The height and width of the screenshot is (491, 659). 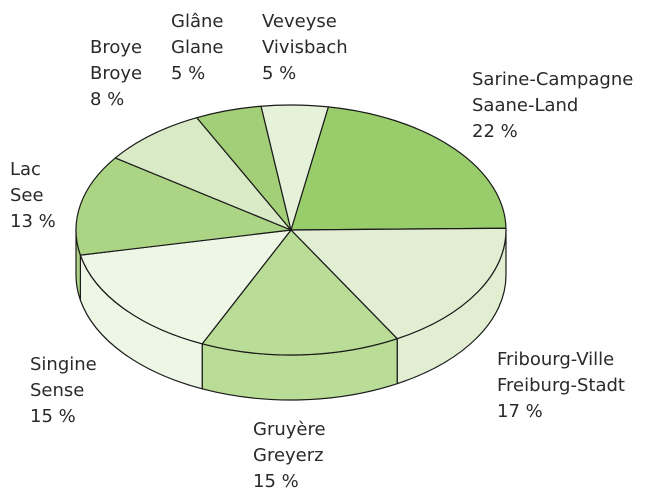 What do you see at coordinates (561, 385) in the screenshot?
I see `slice-label: Freiburg-Stadt` at bounding box center [561, 385].